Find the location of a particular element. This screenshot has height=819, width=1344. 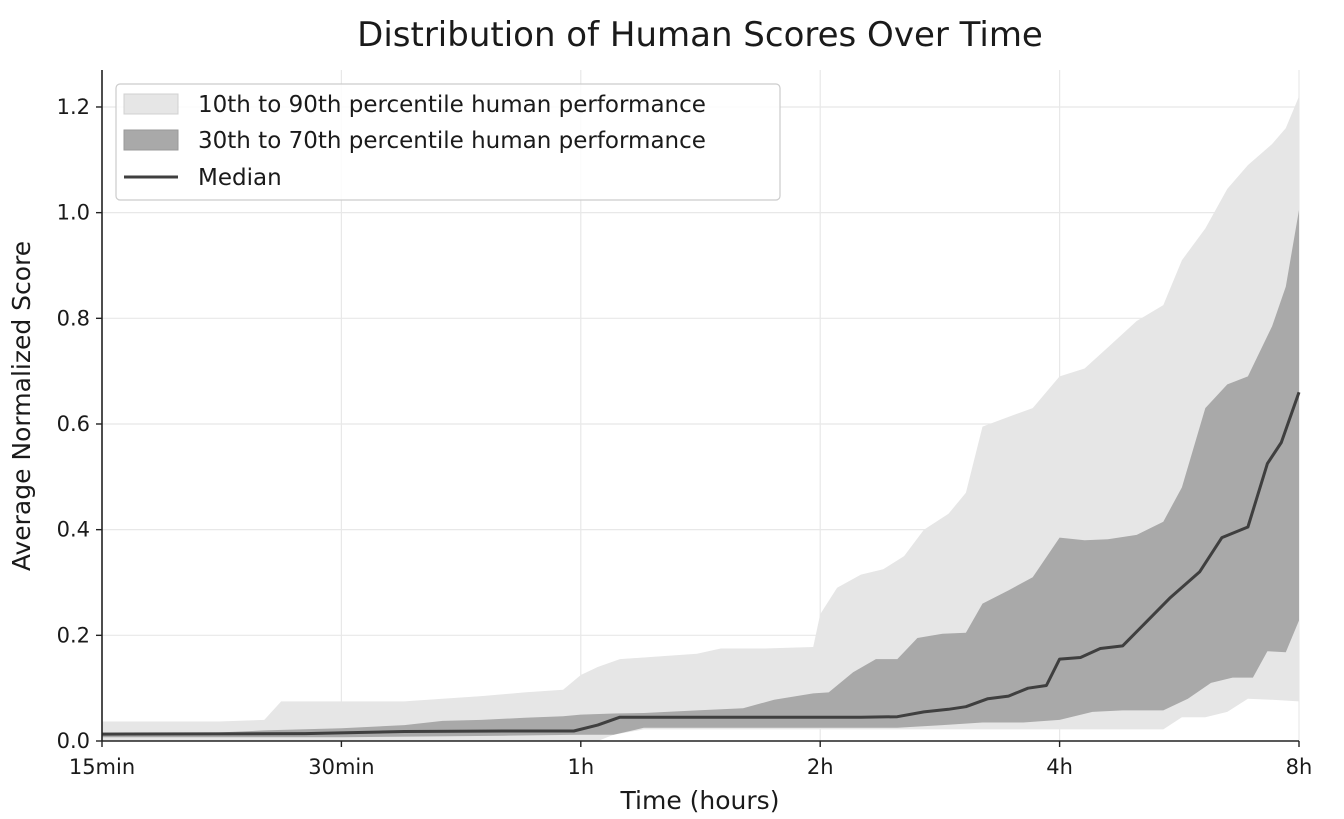

legend-swatch-inner-band is located at coordinates (151, 140).